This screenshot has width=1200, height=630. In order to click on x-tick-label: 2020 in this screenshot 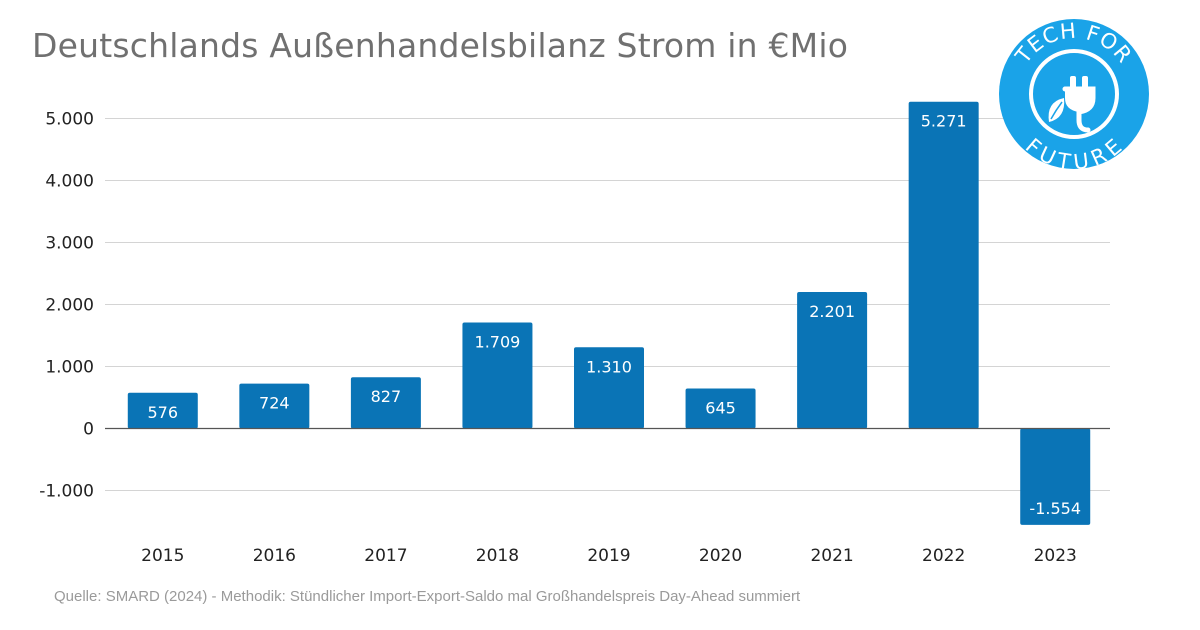, I will do `click(720, 556)`.